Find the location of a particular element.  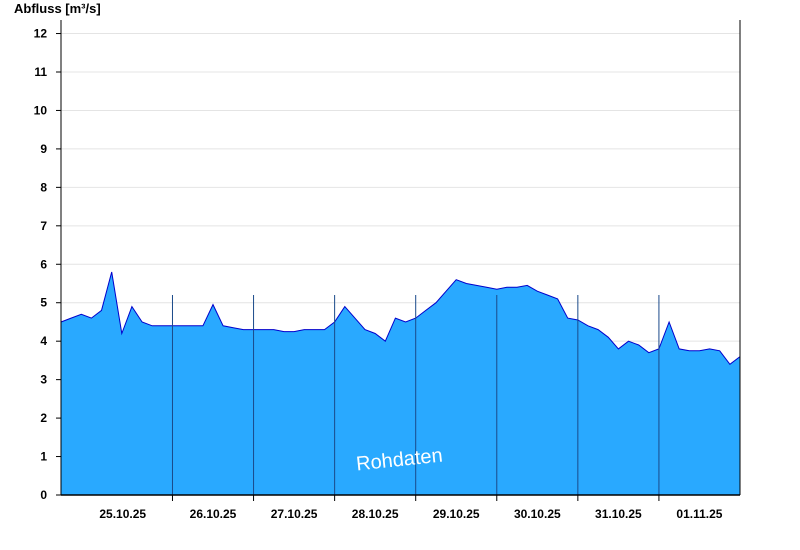

y-tick-label: 8 is located at coordinates (43, 187).